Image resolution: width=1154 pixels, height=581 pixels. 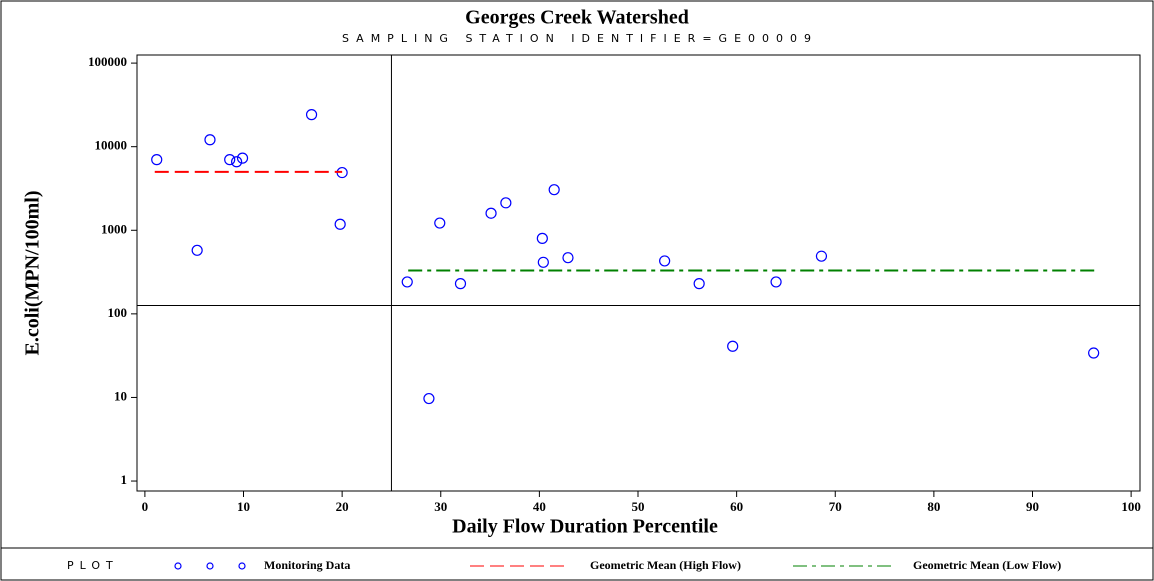 What do you see at coordinates (342, 506) in the screenshot?
I see `x-tick-label: 20` at bounding box center [342, 506].